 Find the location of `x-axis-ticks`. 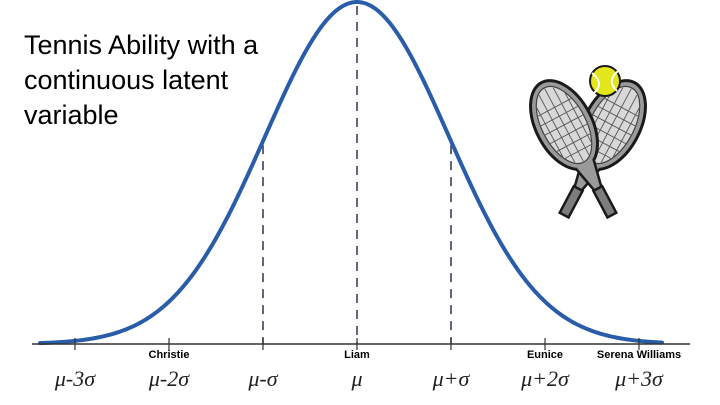

x-axis-ticks is located at coordinates (357, 344).